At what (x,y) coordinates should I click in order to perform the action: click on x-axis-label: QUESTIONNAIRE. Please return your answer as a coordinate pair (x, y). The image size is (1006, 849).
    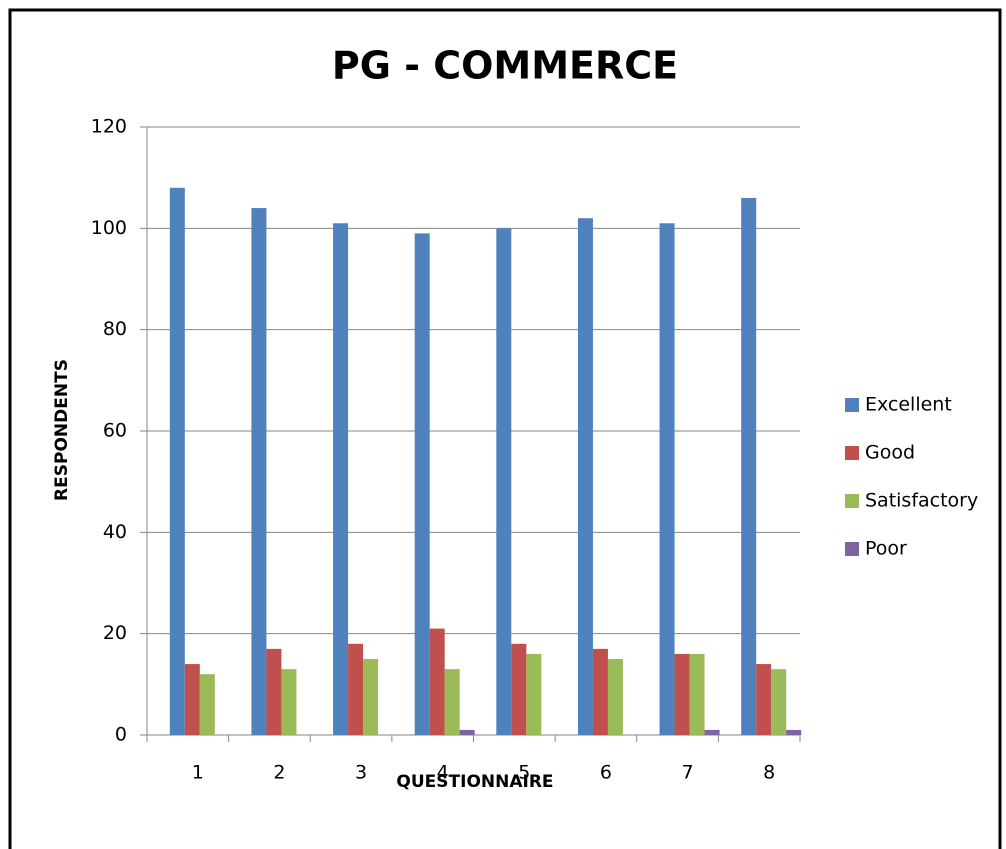
    Looking at the image, I should click on (474, 782).